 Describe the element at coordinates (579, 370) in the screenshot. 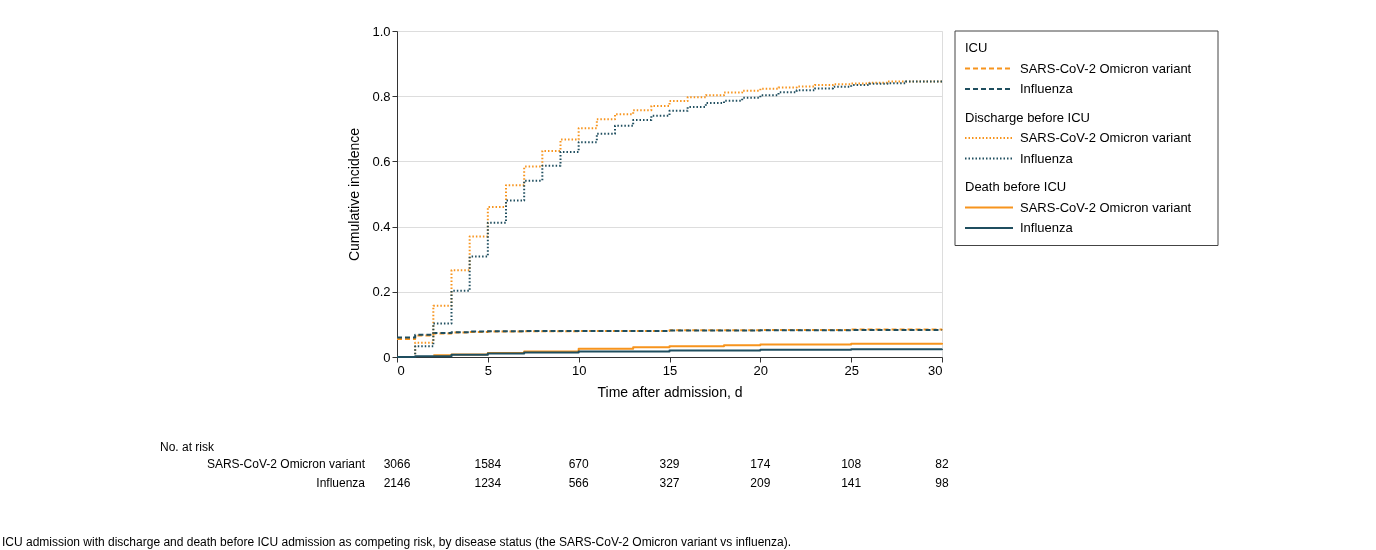

I see `x-tick-label: 10` at that location.